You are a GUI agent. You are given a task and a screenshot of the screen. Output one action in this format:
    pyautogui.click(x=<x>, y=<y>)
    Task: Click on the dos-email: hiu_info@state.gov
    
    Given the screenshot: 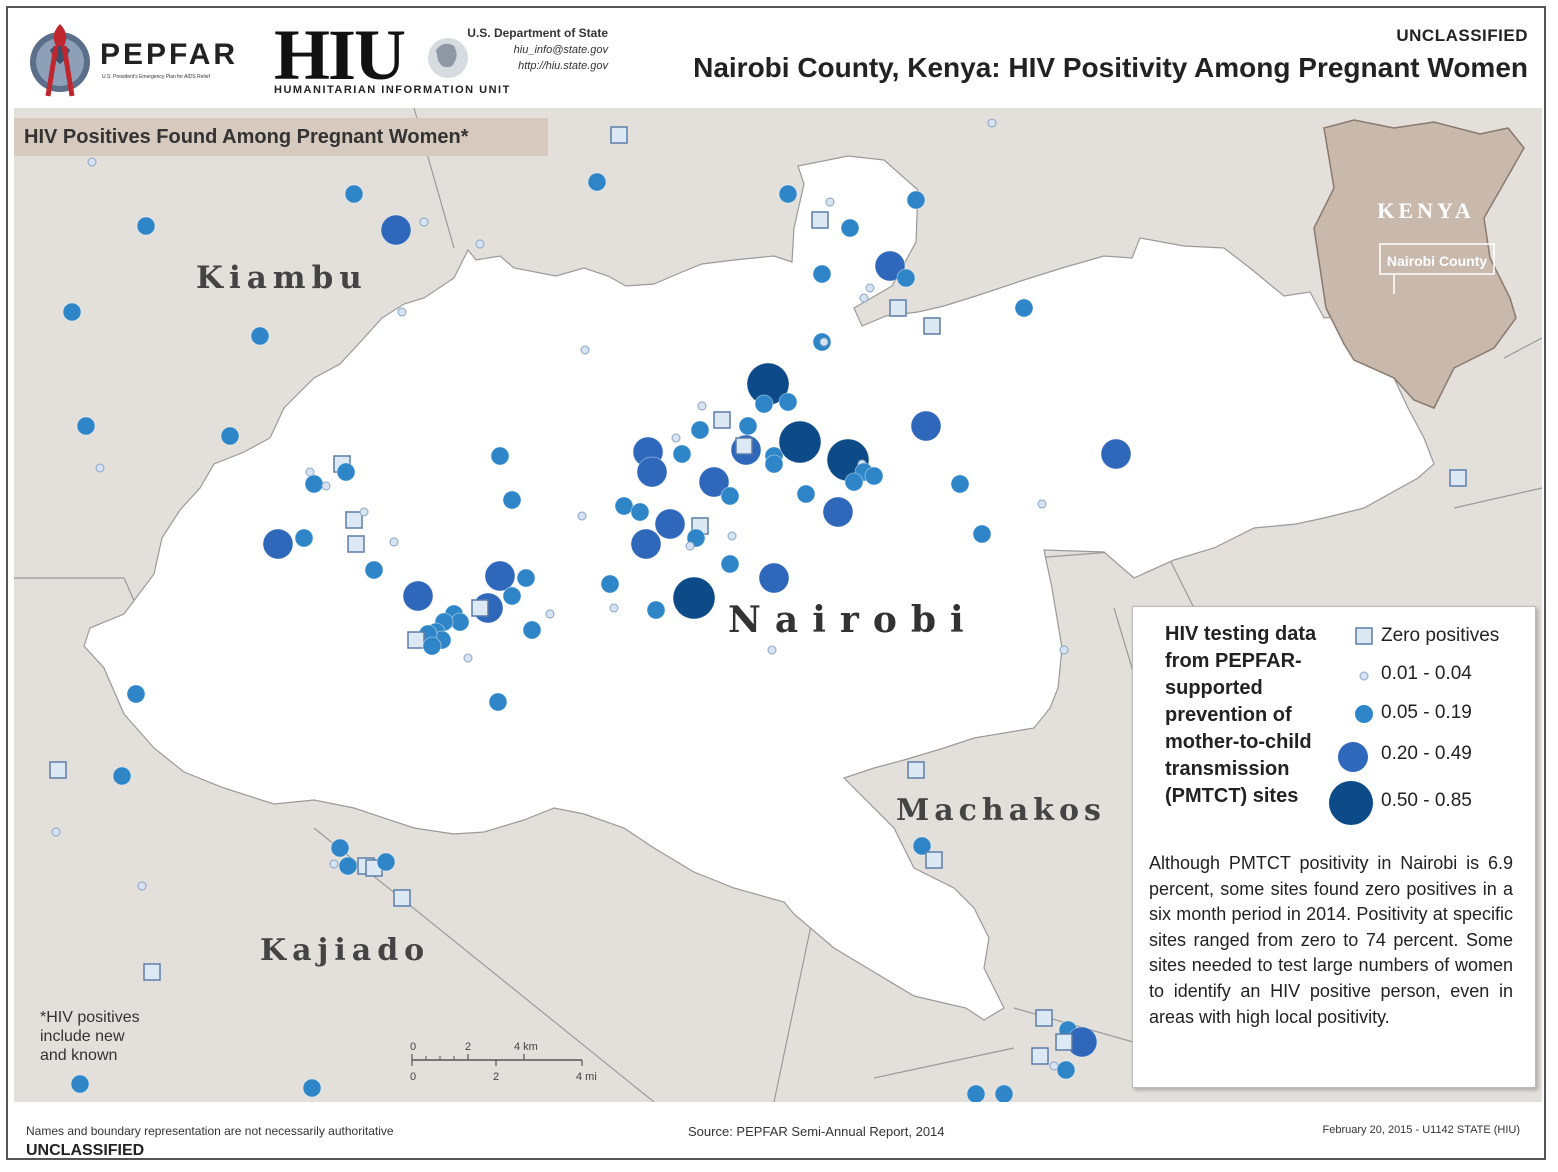 What is the action you would take?
    pyautogui.click(x=560, y=50)
    